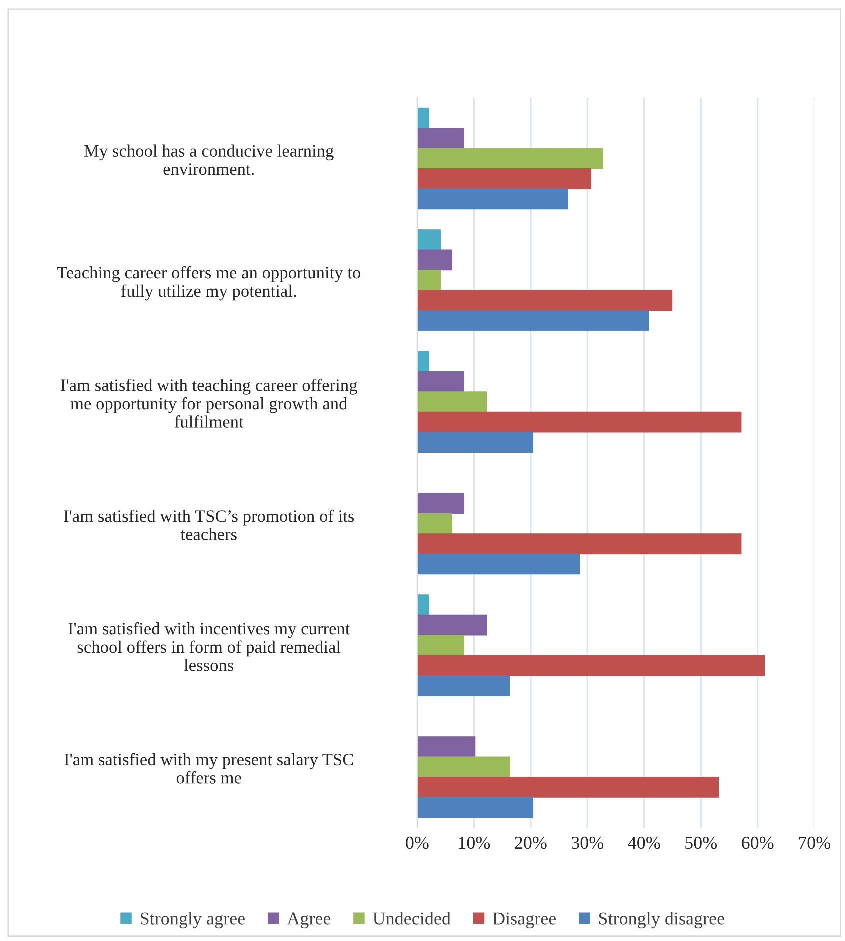  What do you see at coordinates (193, 920) in the screenshot?
I see `legend-label: Strongly agree` at bounding box center [193, 920].